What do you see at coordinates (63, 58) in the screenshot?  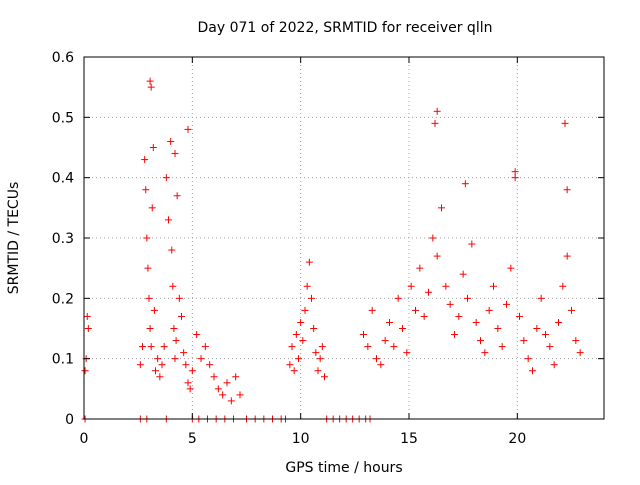 I see `y-tick-label: 0.6` at bounding box center [63, 58].